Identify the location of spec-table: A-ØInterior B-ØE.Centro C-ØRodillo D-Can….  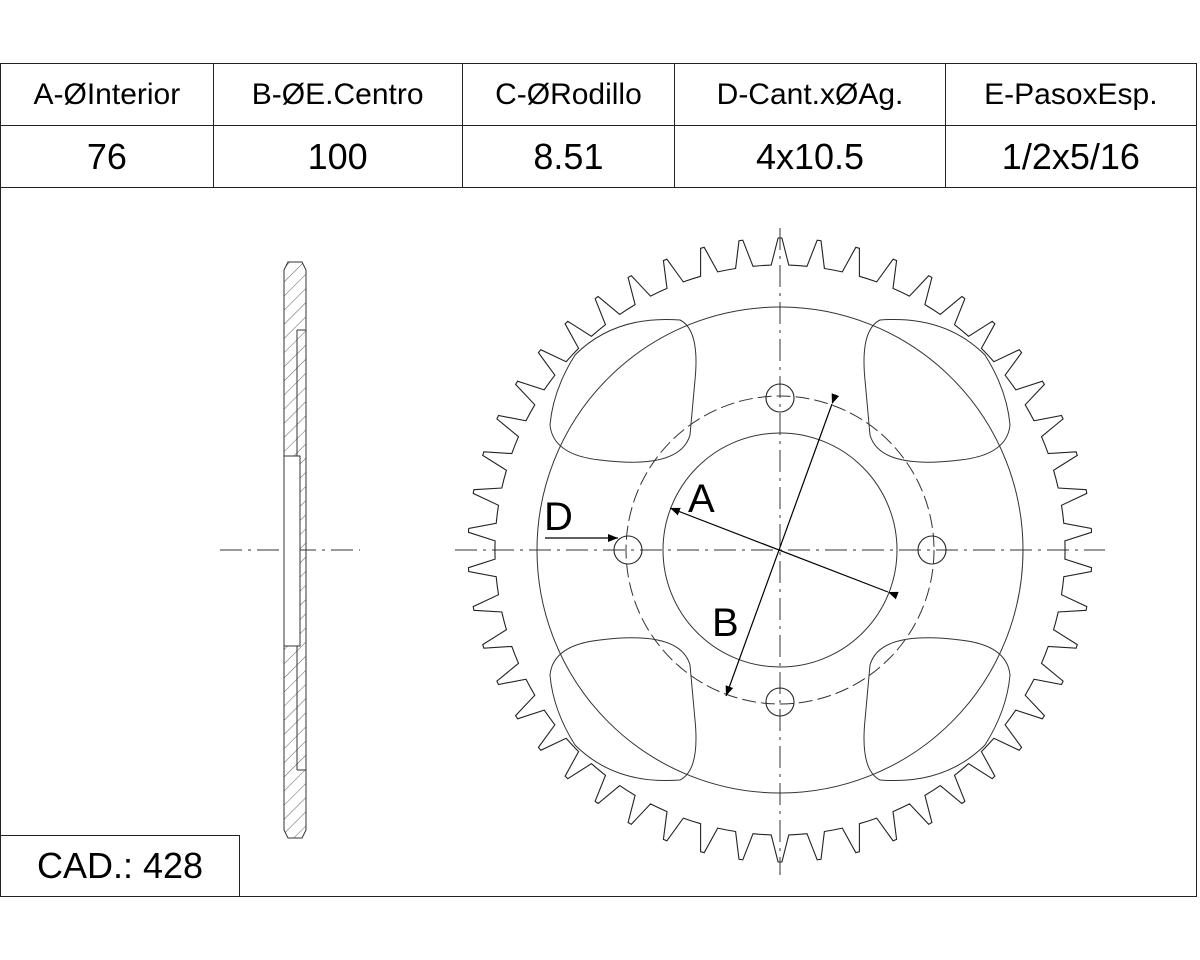
(599, 125).